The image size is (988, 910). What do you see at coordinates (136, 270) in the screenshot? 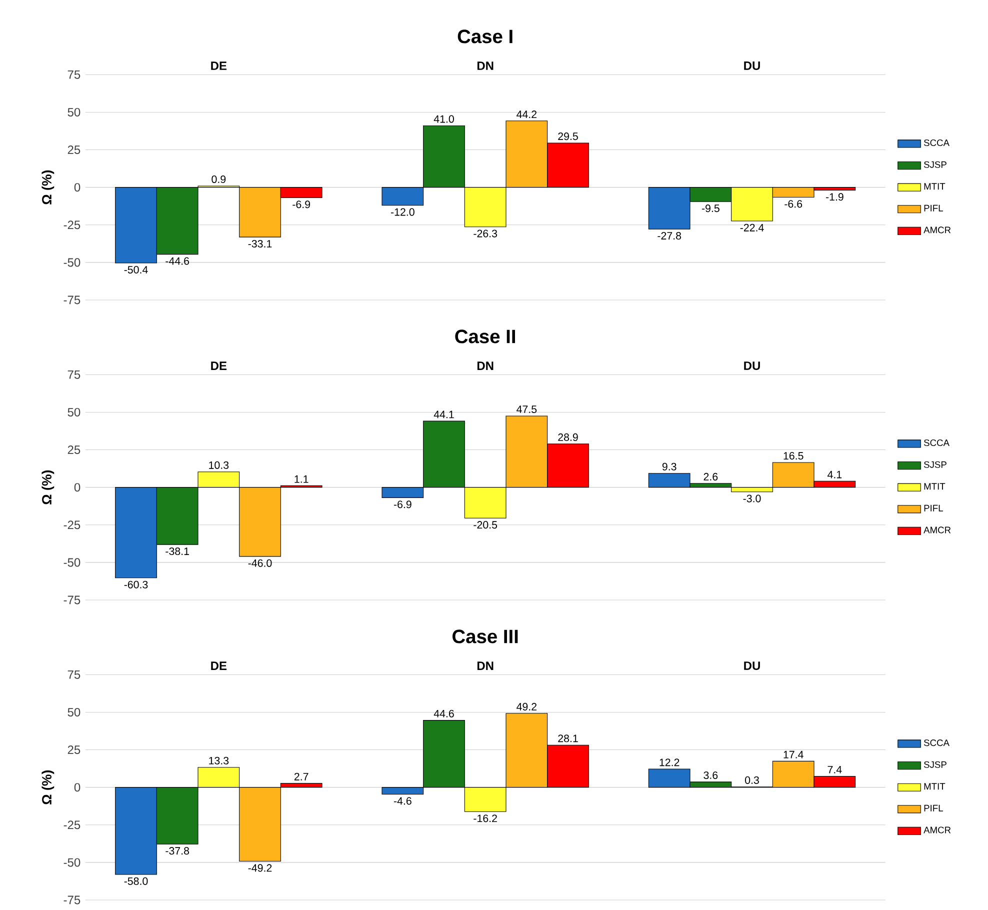
I see `data-label: -50.4` at bounding box center [136, 270].